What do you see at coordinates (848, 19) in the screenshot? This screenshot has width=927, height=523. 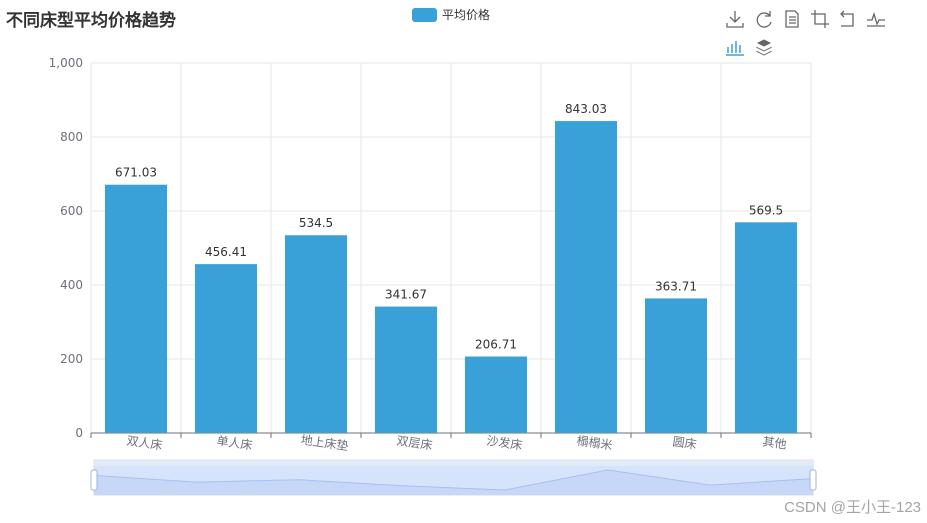 I see `zoom-reset-icon` at bounding box center [848, 19].